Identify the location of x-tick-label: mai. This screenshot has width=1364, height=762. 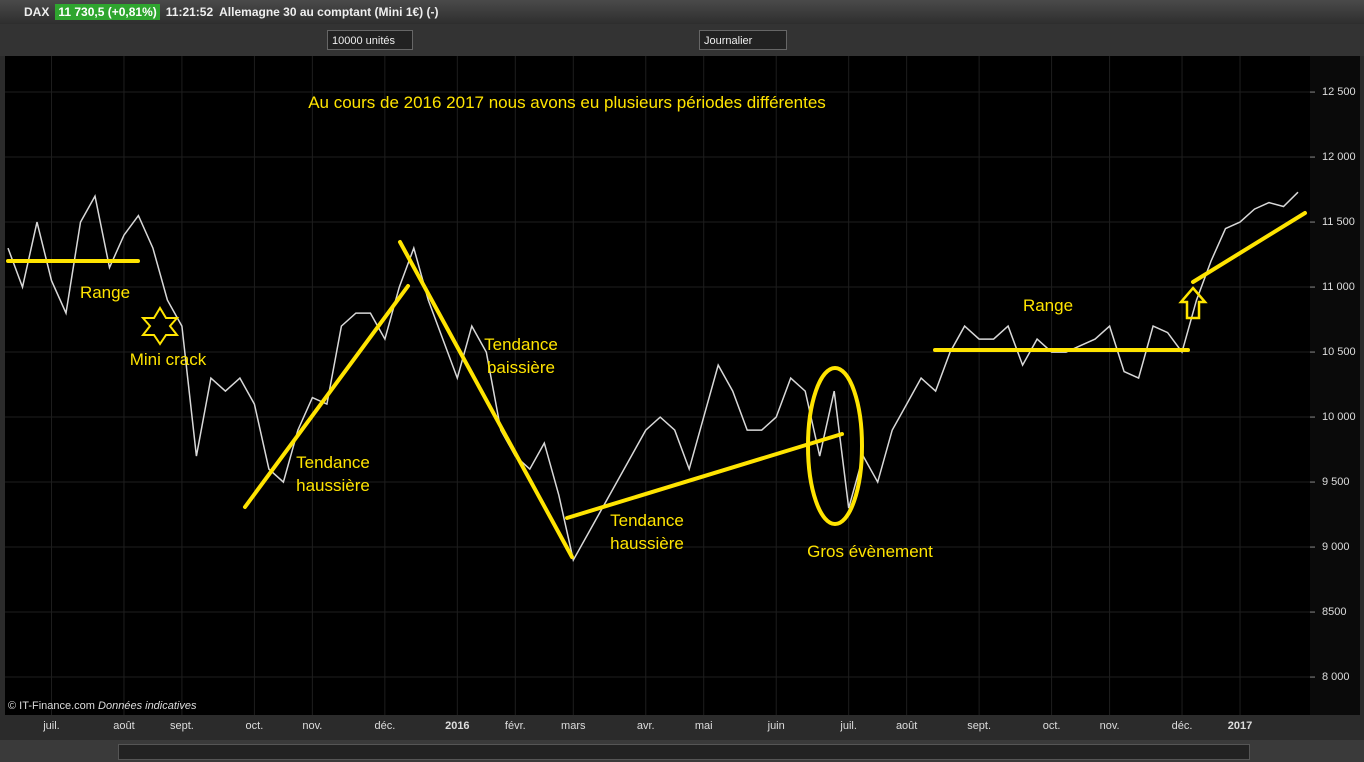
(704, 726).